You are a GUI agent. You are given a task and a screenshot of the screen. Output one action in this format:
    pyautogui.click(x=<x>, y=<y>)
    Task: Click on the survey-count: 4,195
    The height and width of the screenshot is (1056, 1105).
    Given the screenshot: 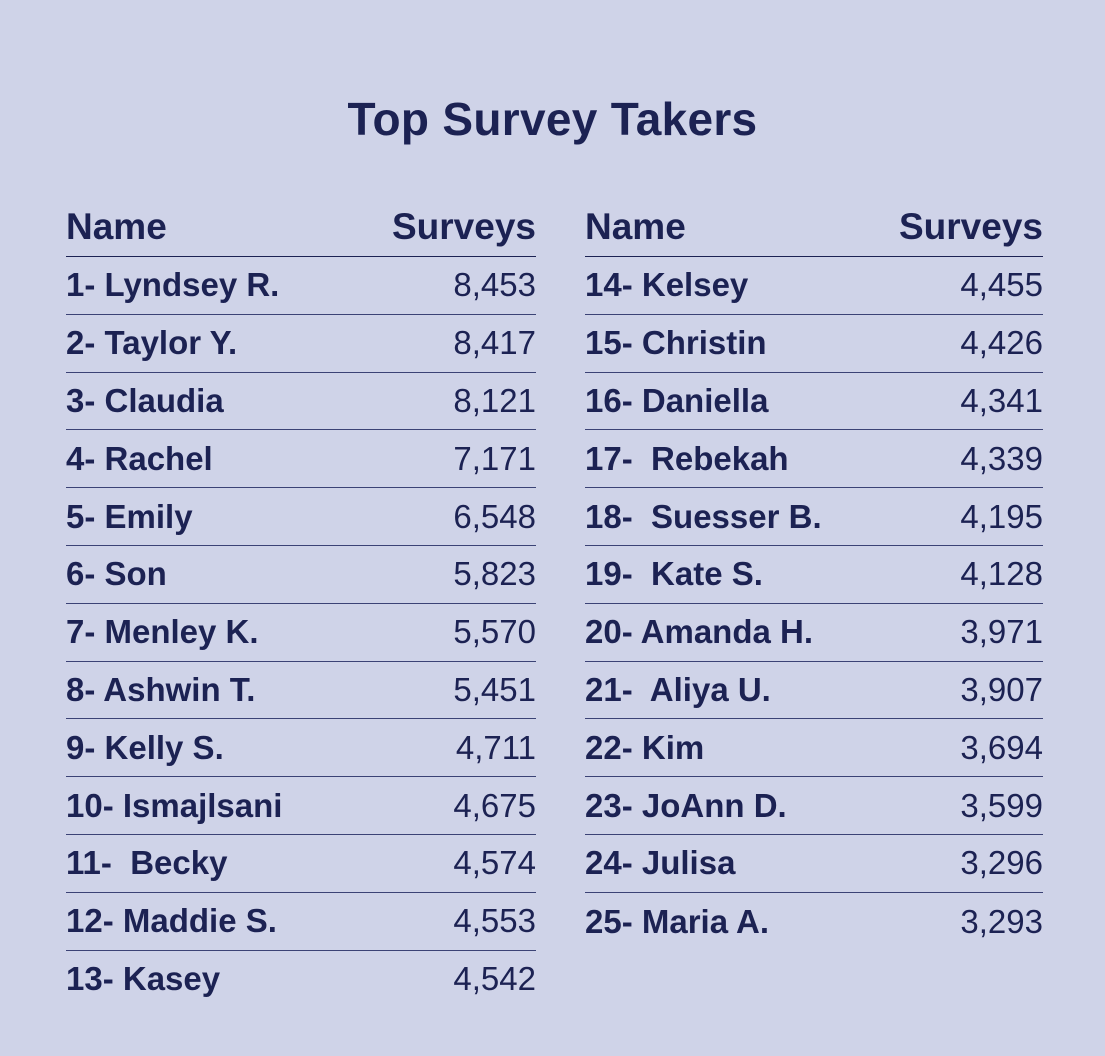 What is the action you would take?
    pyautogui.click(x=1001, y=516)
    